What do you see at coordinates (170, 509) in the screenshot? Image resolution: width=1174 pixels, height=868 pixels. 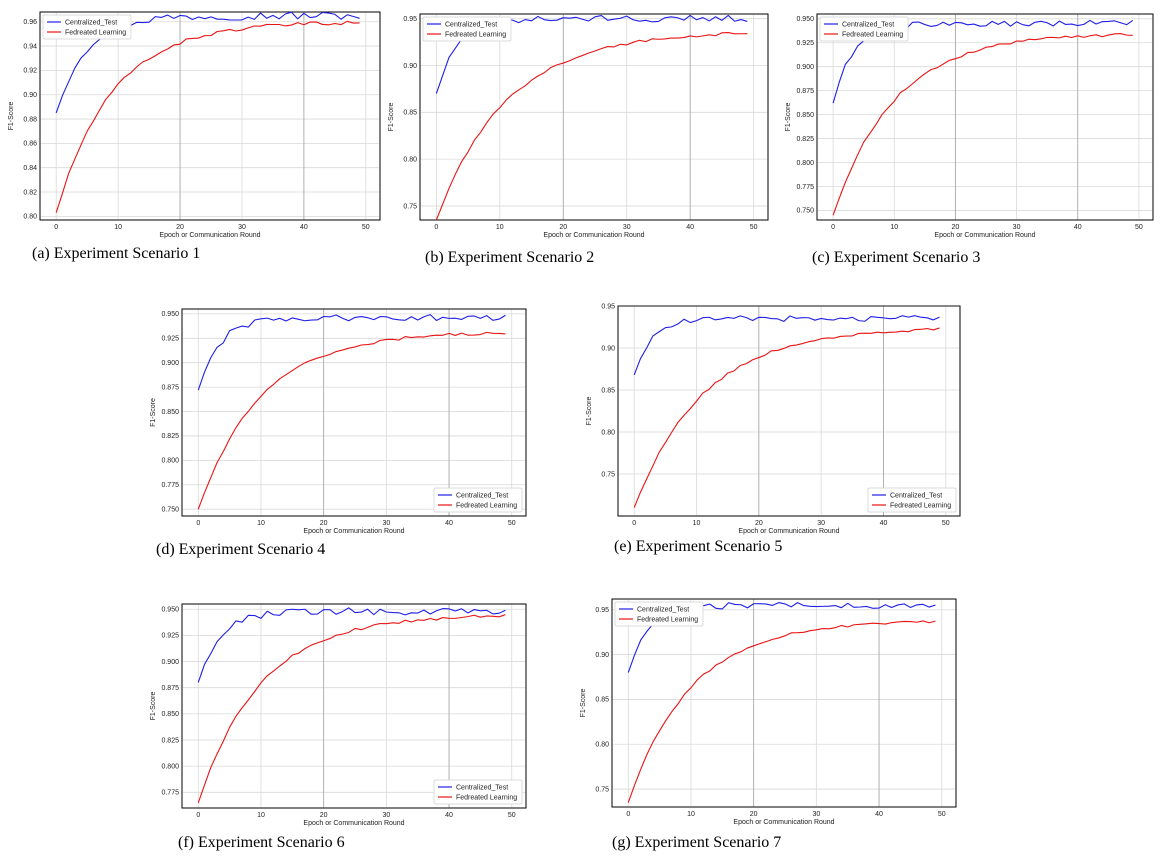 I see `y-tick-label: 0.750` at bounding box center [170, 509].